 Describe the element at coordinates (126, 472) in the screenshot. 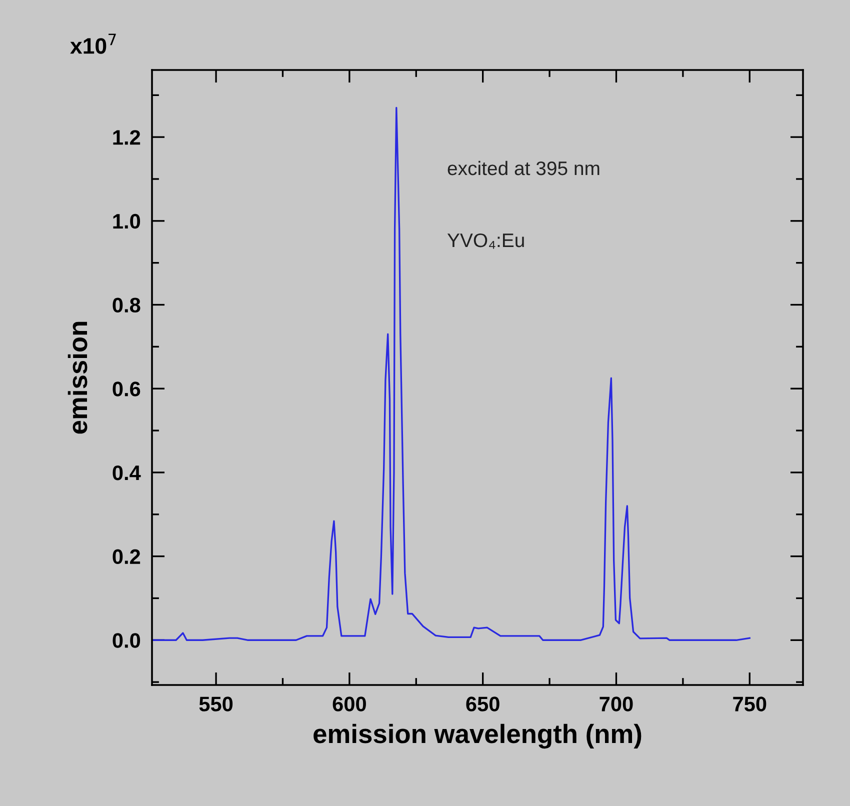

I see `y-tick-label: 0.4` at that location.